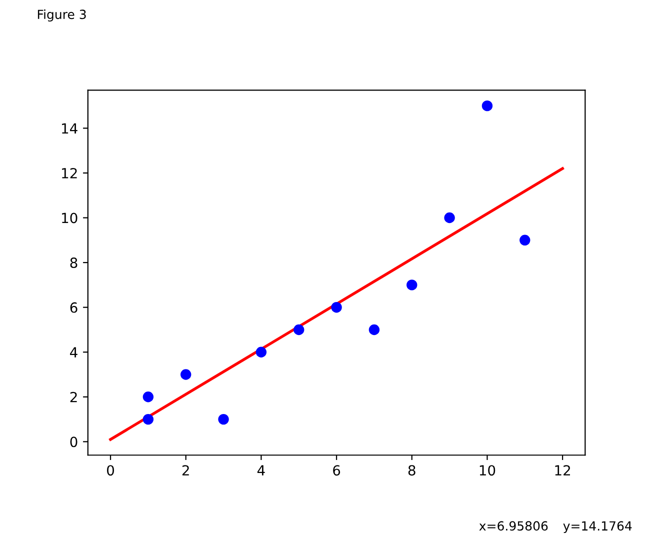 The width and height of the screenshot is (656, 553). Describe the element at coordinates (74, 352) in the screenshot. I see `y-tick-label: 4` at that location.